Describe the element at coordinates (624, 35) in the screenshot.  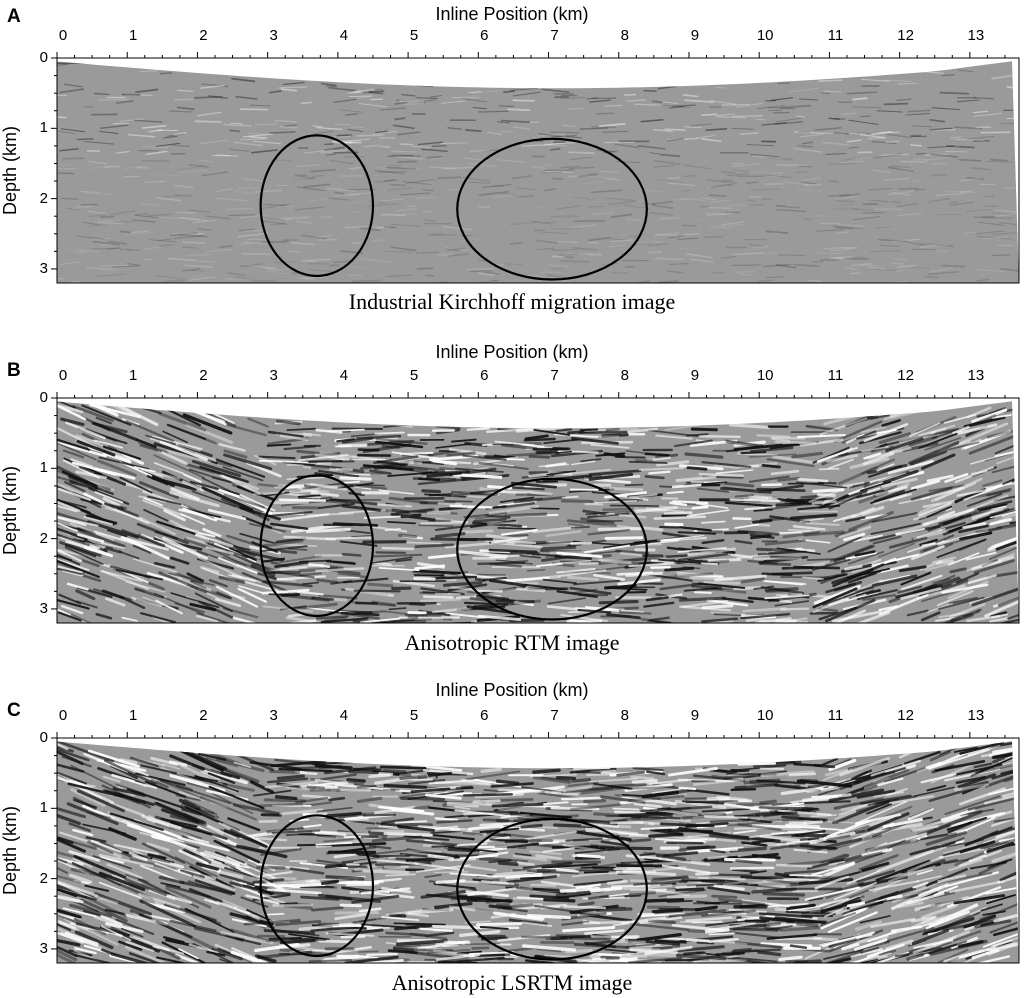
I see `x-tick-label: 8` at that location.